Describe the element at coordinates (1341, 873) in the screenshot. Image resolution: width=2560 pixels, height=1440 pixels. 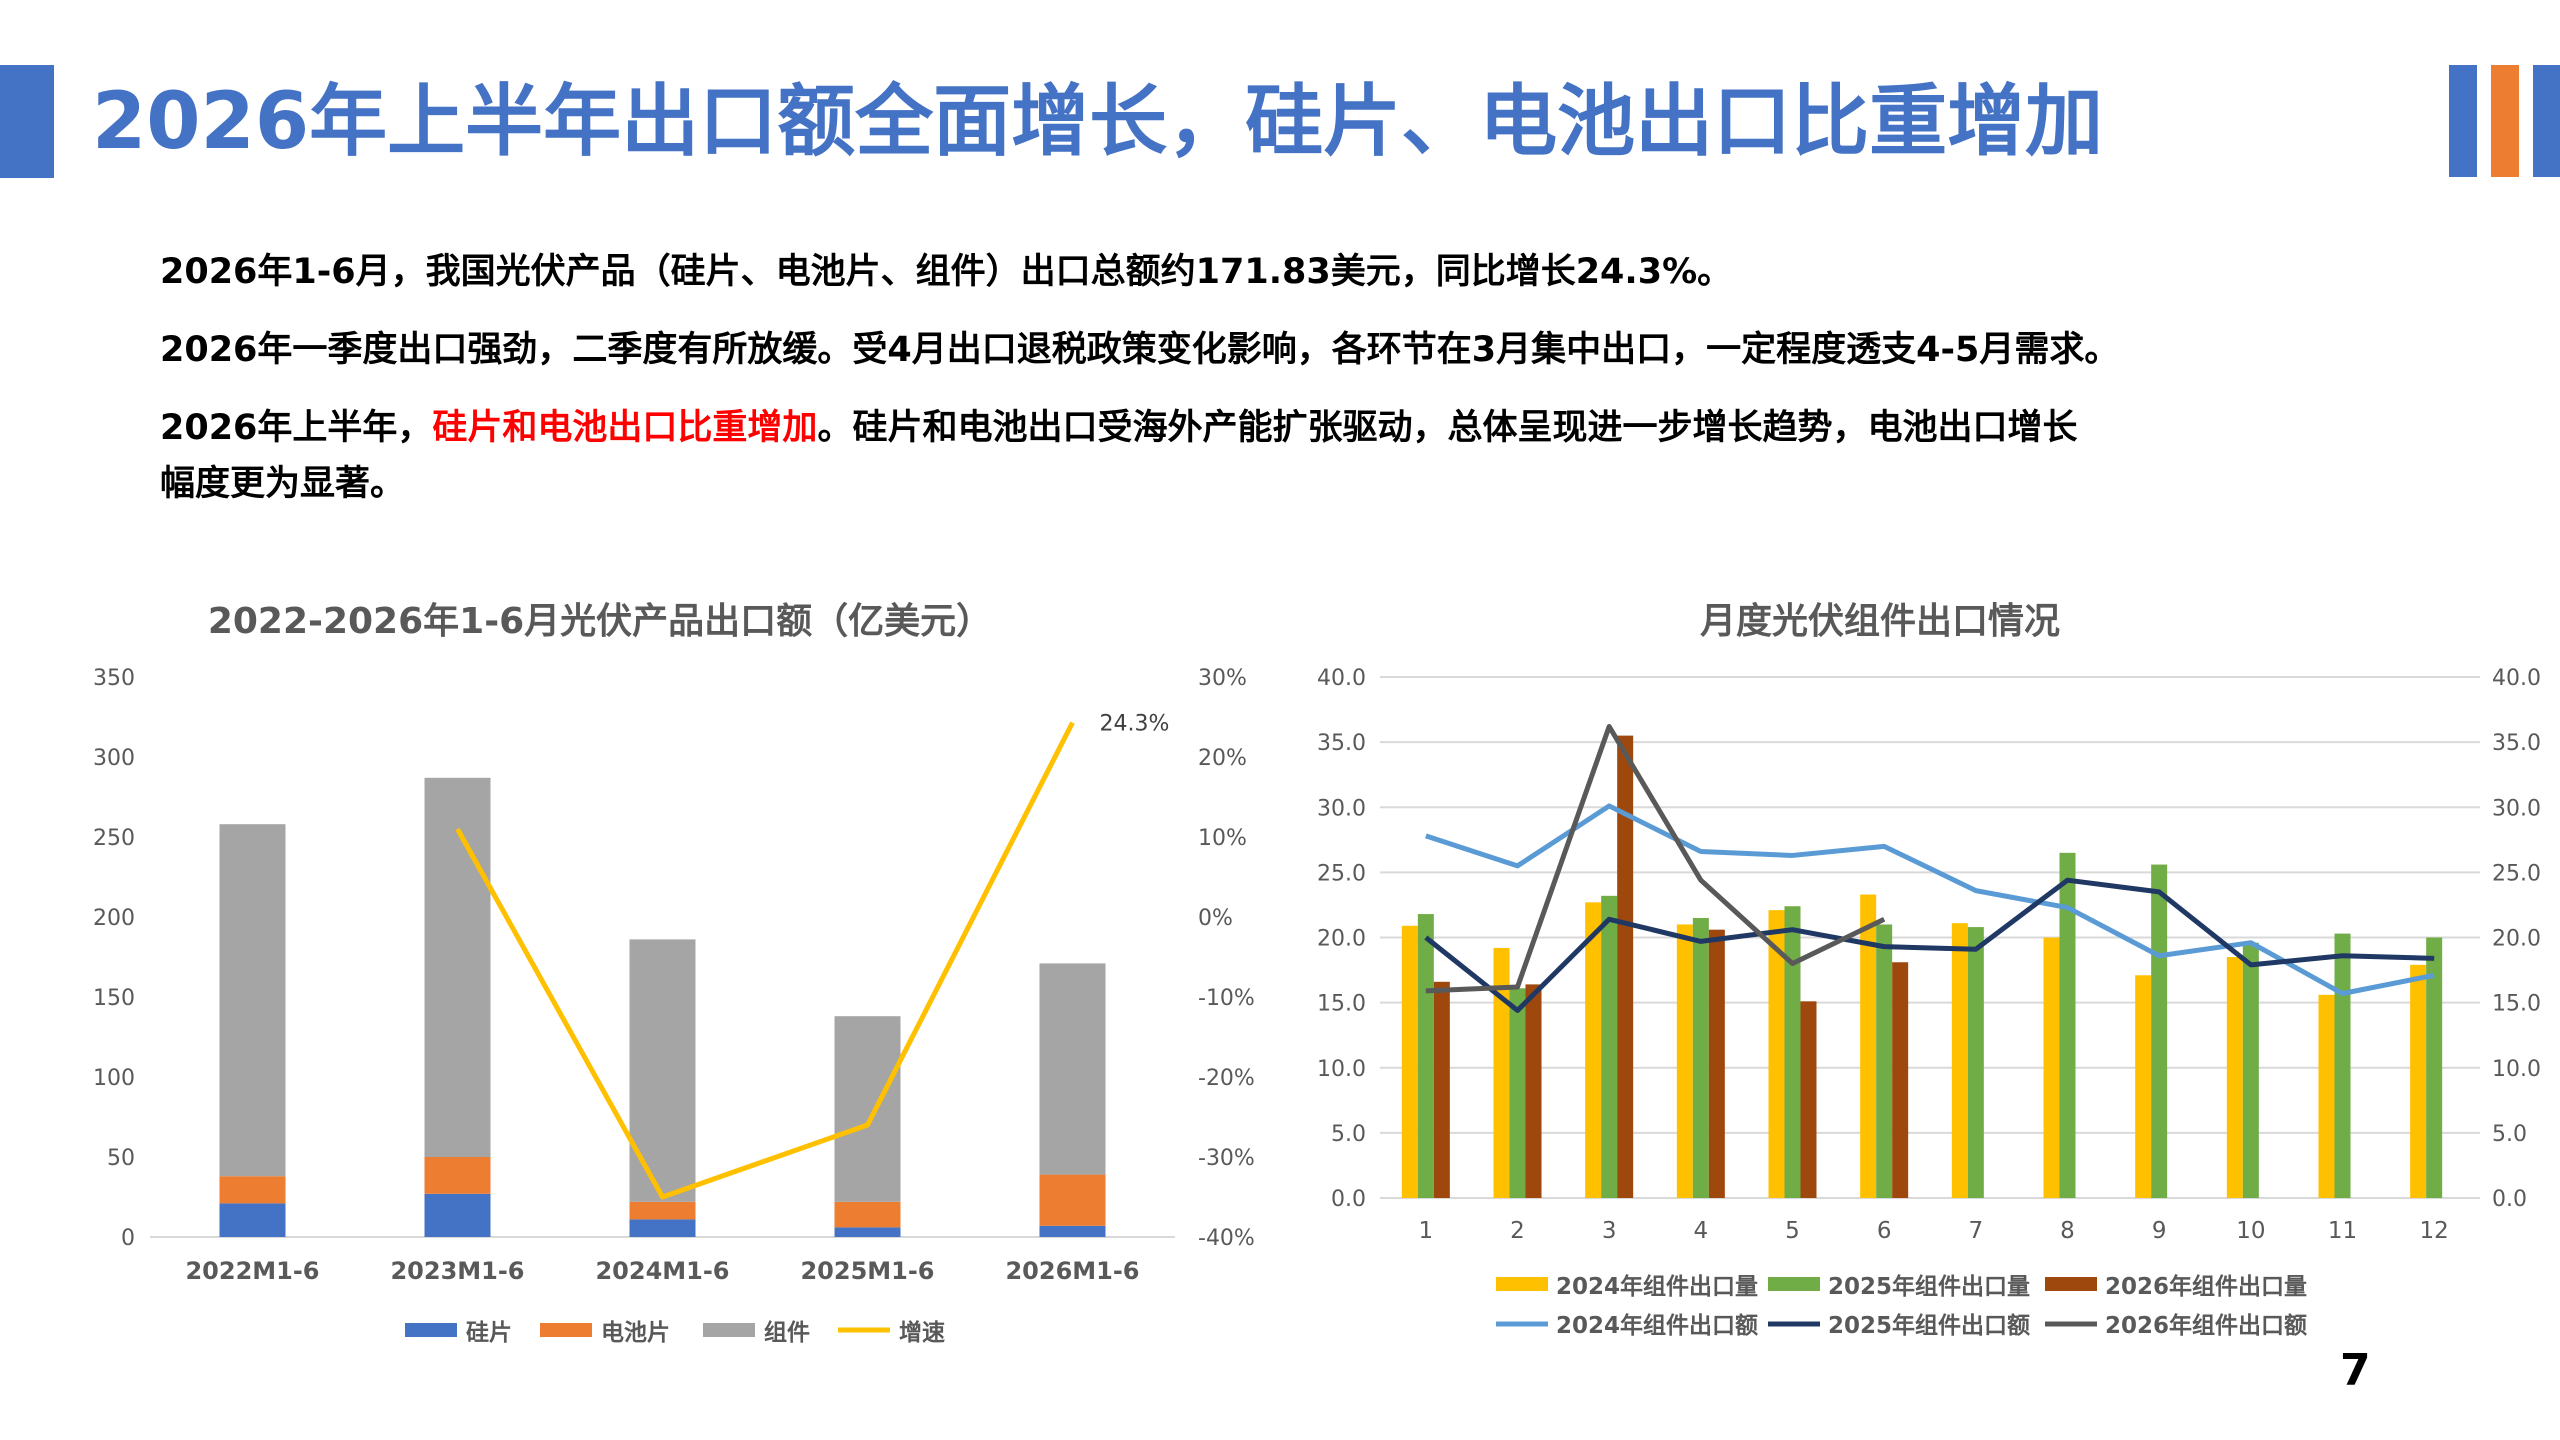
I see `chart2-y-tick: 25.0` at that location.